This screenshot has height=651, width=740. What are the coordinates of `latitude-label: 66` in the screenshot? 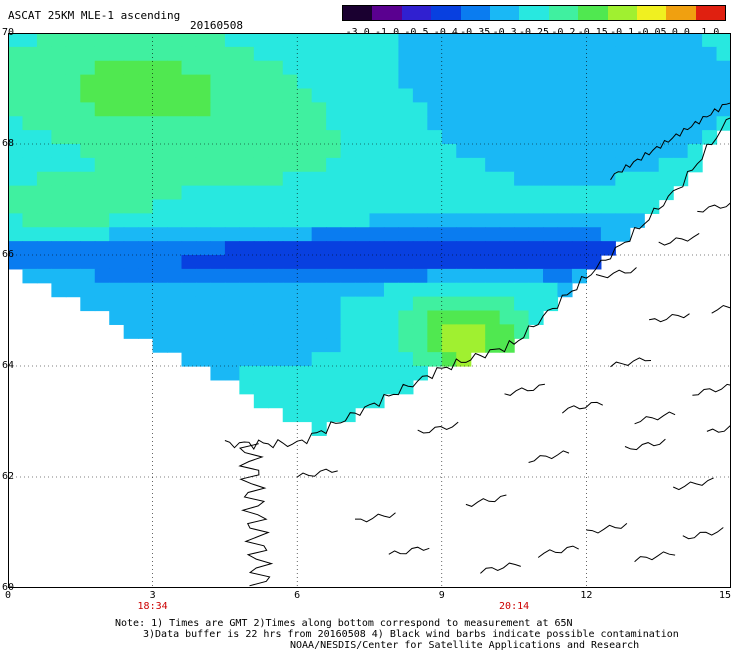 It's located at (8, 254).